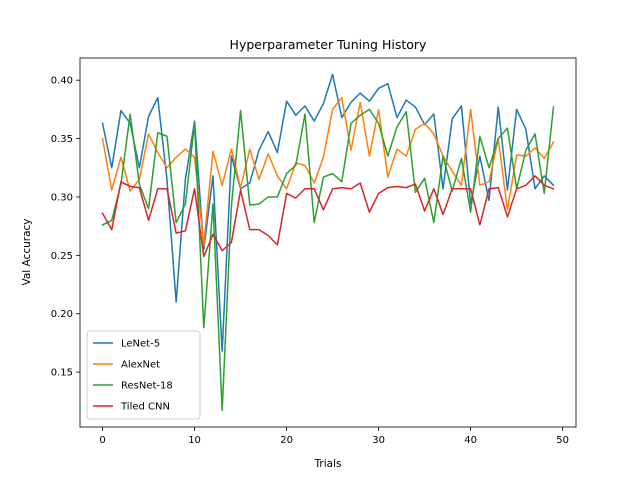 The image size is (640, 480). What do you see at coordinates (62, 314) in the screenshot?
I see `y-tick-label: 0.20` at bounding box center [62, 314].